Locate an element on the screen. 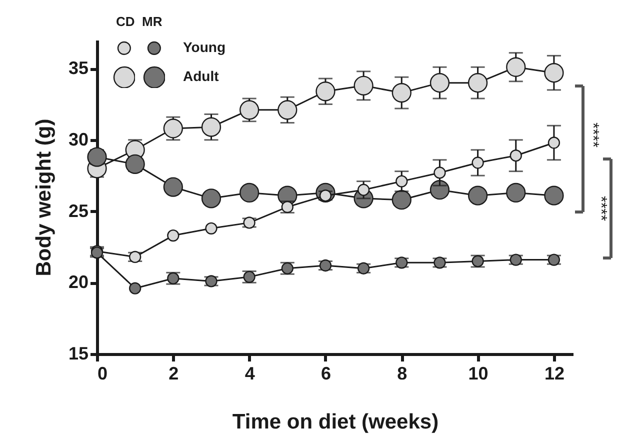  x-tick-label: 4 is located at coordinates (249, 374).